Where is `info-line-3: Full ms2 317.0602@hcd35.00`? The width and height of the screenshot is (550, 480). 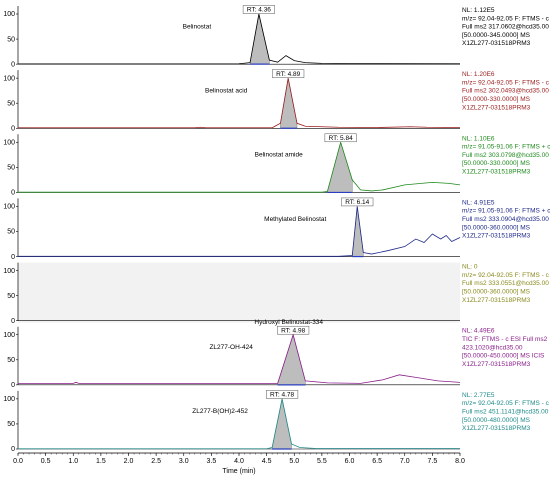
info-line-3: Full ms2 317.0602@hcd35.00 is located at coordinates (505, 27).